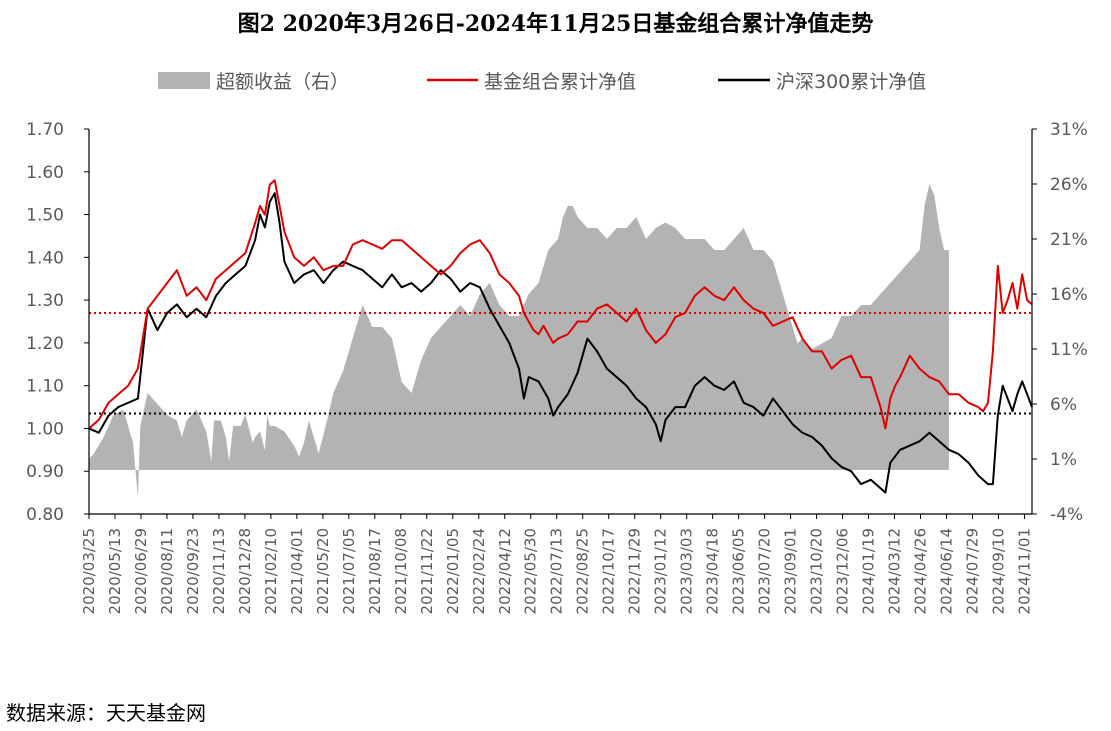  Describe the element at coordinates (1069, 185) in the screenshot. I see `right-tick-label: 26%` at that location.